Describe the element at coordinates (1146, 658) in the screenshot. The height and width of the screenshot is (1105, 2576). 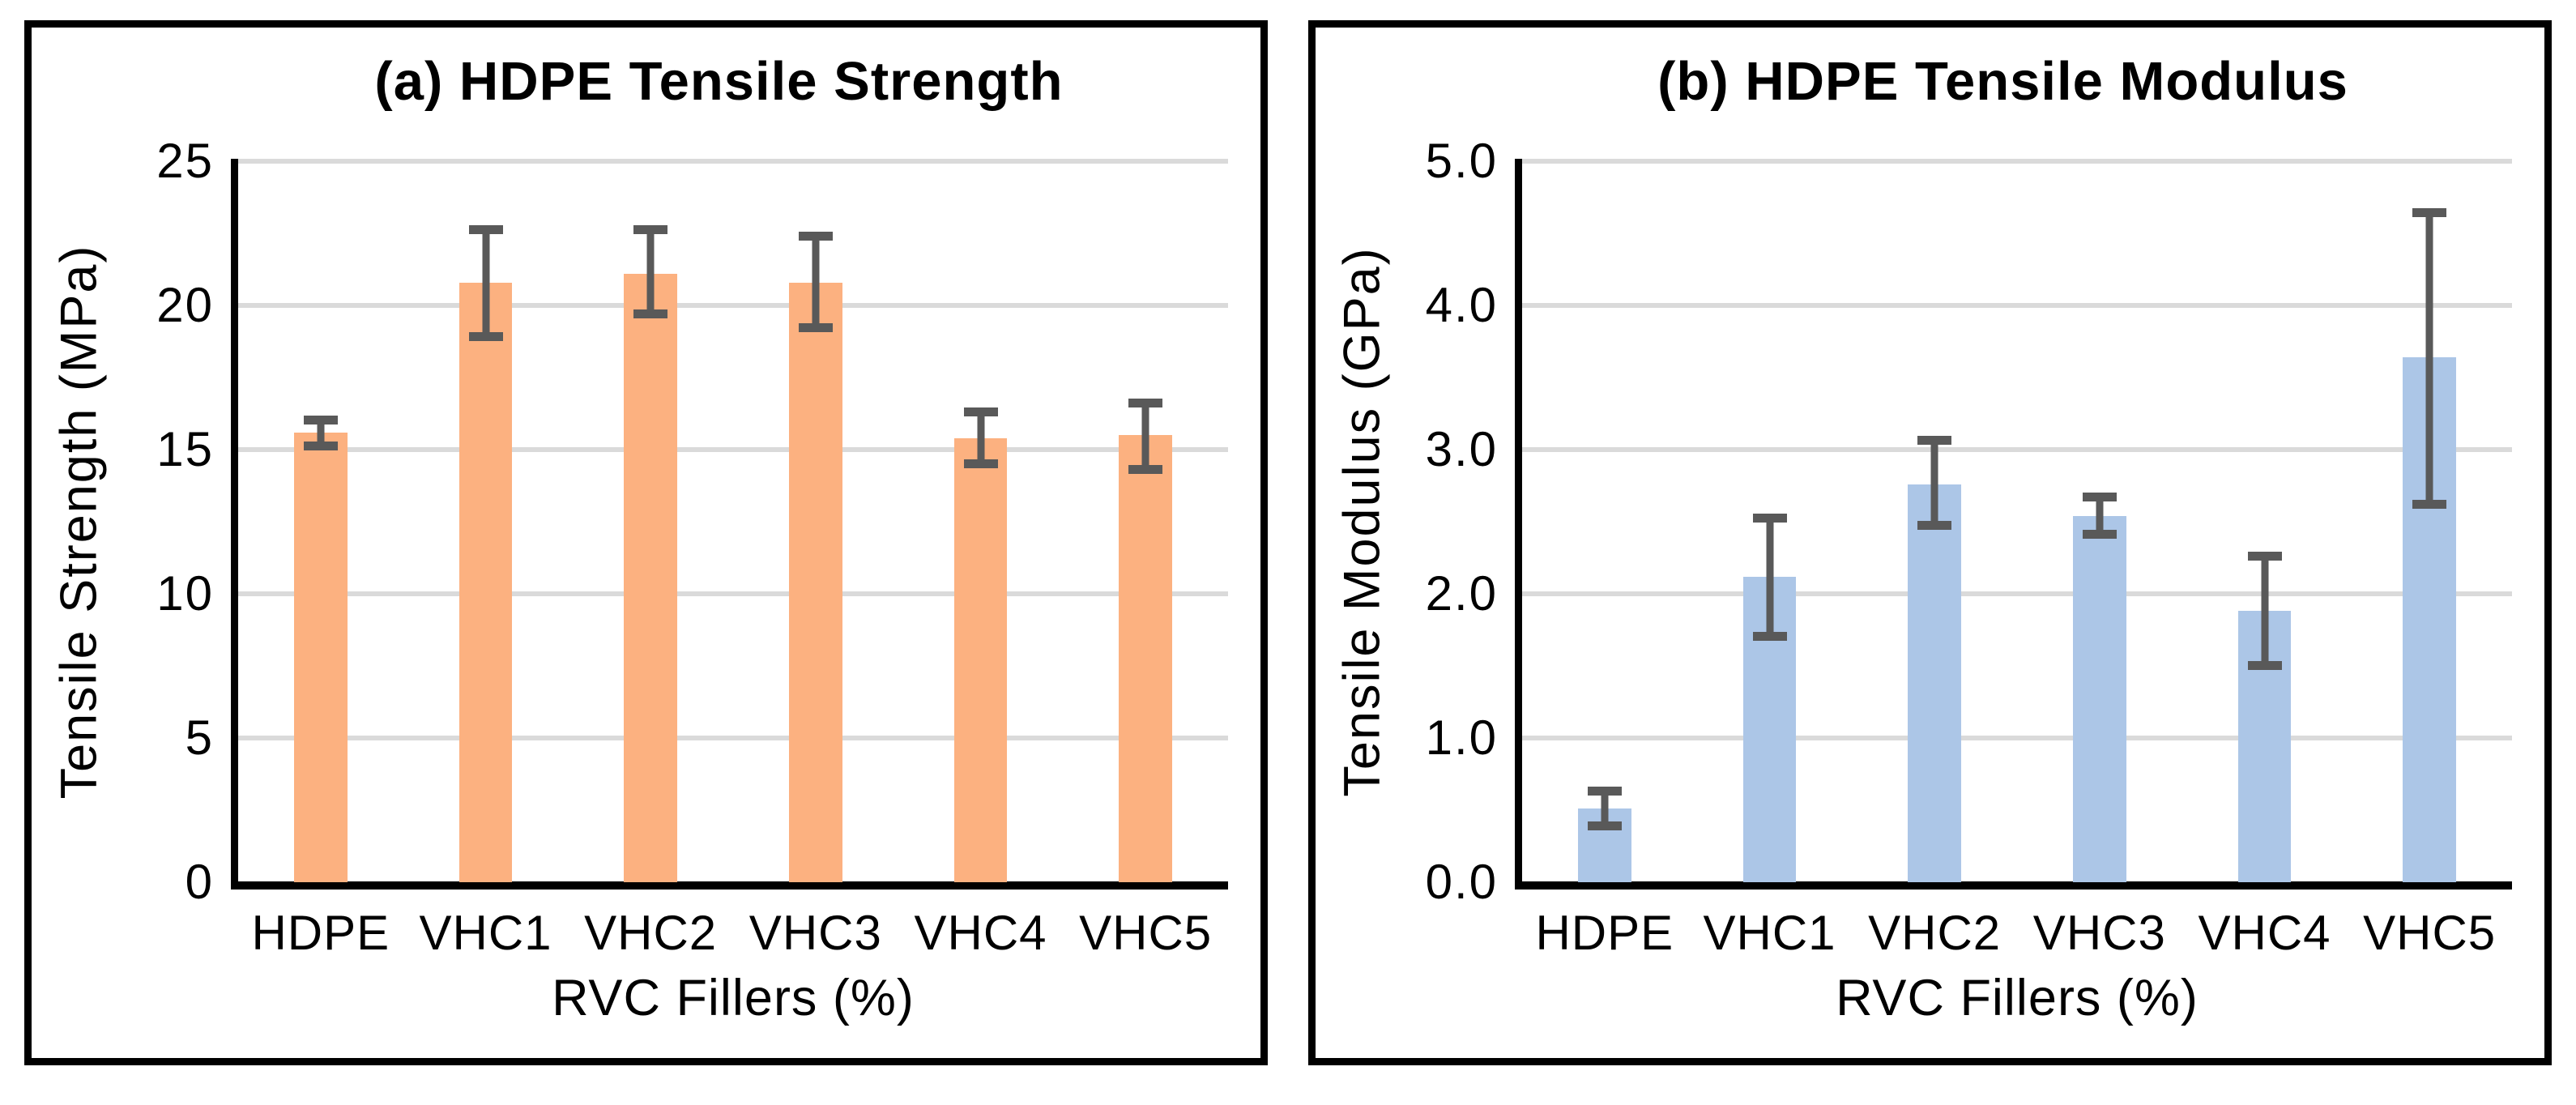
I see `bar-vhc5` at that location.